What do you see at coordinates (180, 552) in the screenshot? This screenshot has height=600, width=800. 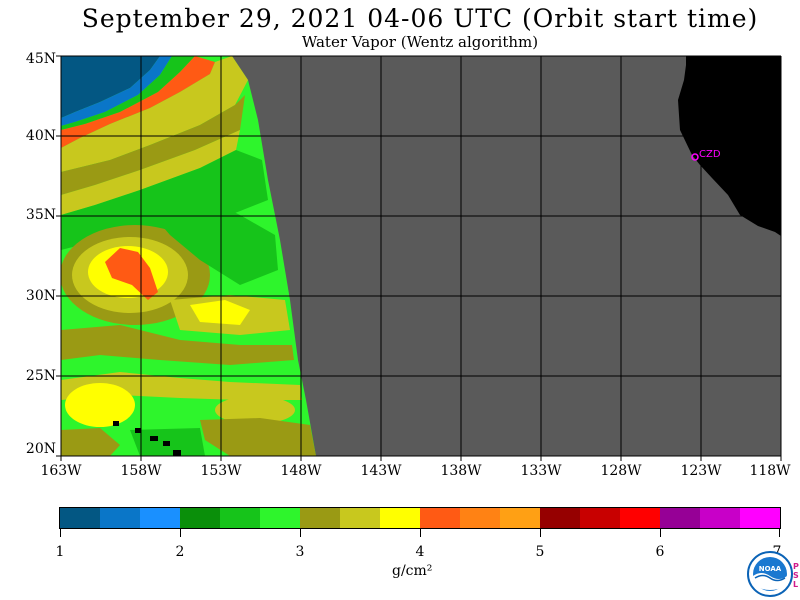 I see `colorbar-label: 2` at bounding box center [180, 552].